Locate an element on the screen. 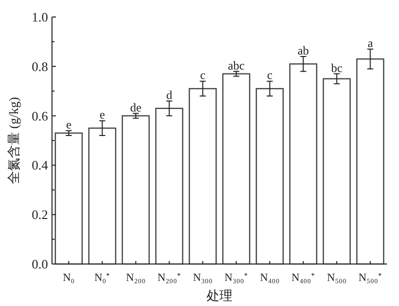 This screenshot has width=399, height=306. x-tick-label: N₃₀₀⁺ is located at coordinates (236, 278).